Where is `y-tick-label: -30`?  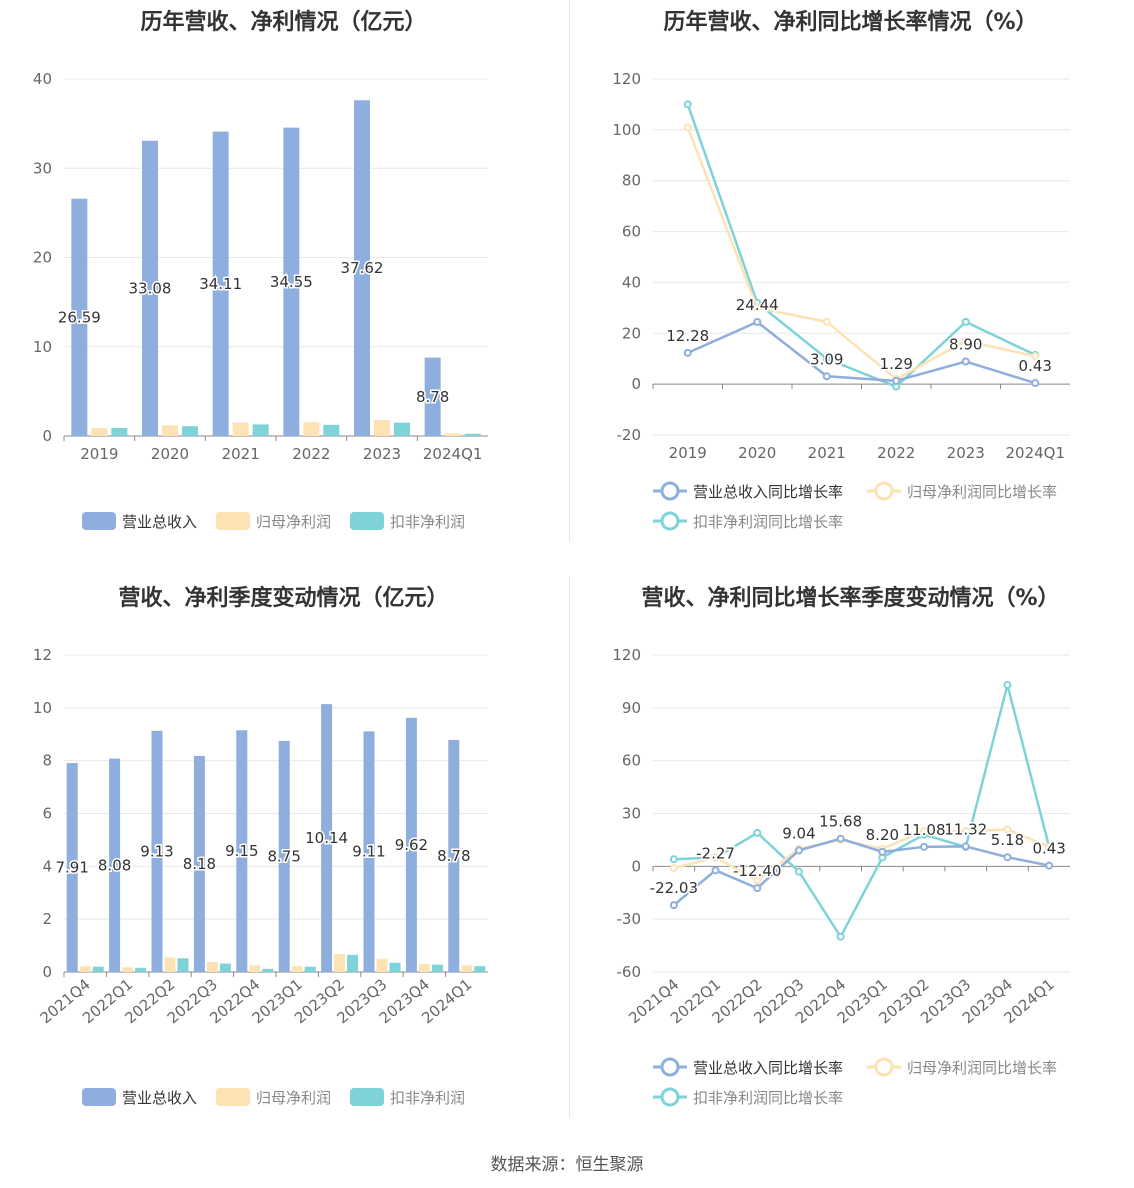 y-tick-label: -30 is located at coordinates (629, 919).